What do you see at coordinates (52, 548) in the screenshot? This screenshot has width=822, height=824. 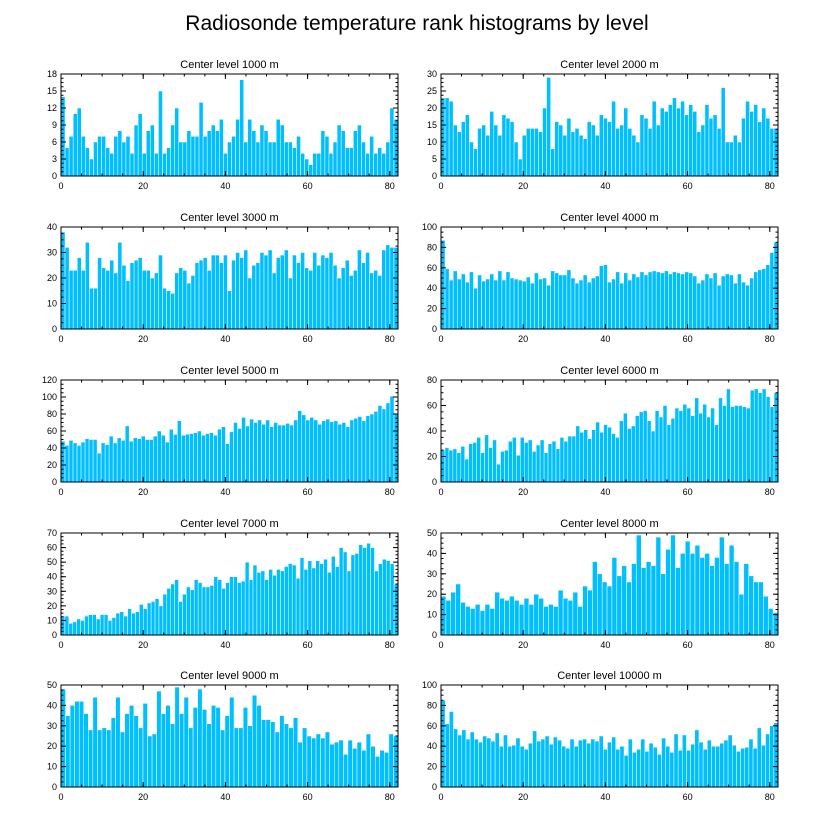 I see `y-tick-label: 60` at bounding box center [52, 548].